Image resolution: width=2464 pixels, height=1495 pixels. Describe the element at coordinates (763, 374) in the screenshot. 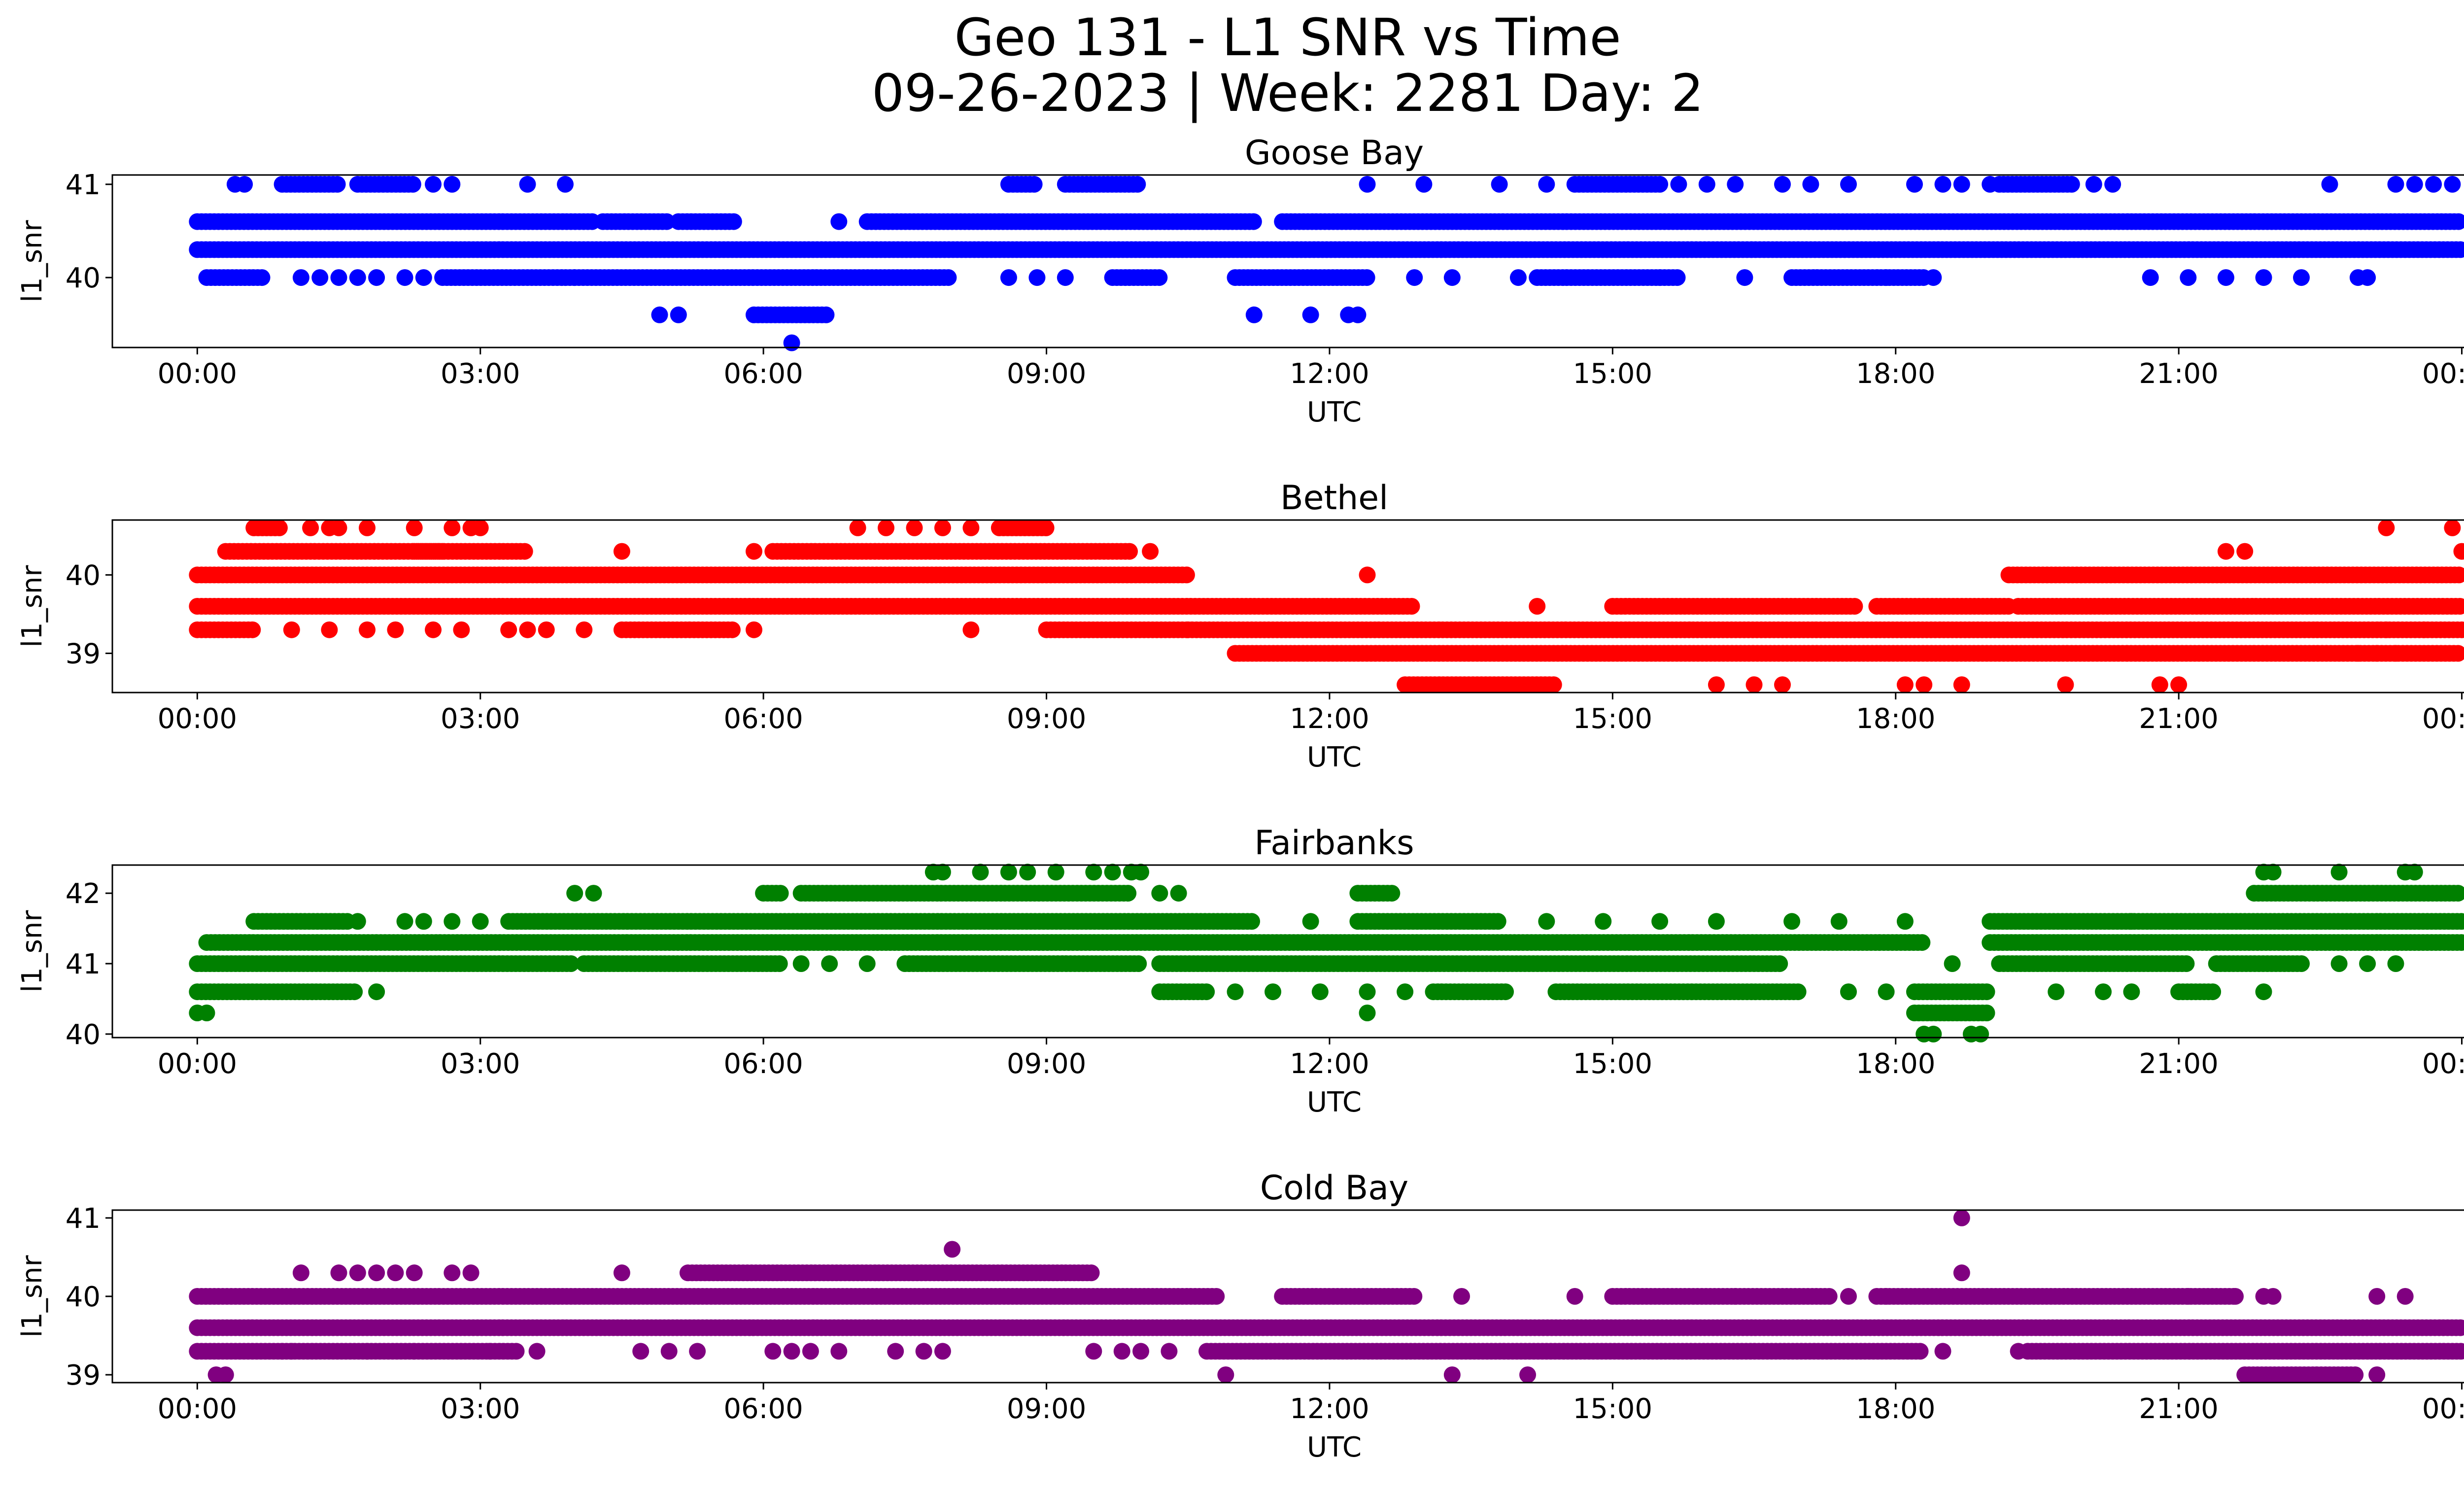

I see `x-tick-label: 06:00` at that location.